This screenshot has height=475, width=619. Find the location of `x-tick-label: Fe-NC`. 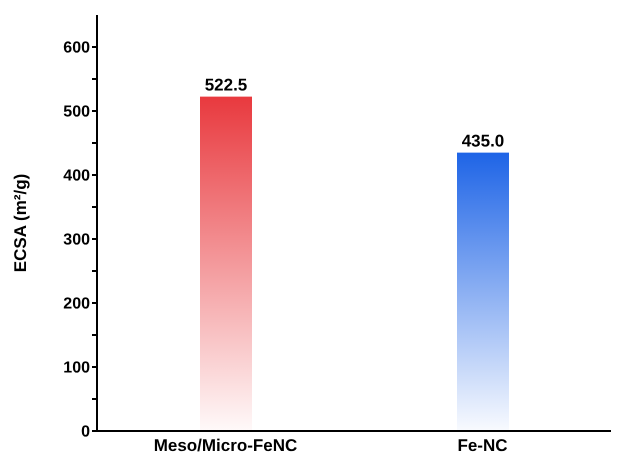

x-tick-label: Fe-NC is located at coordinates (482, 446).